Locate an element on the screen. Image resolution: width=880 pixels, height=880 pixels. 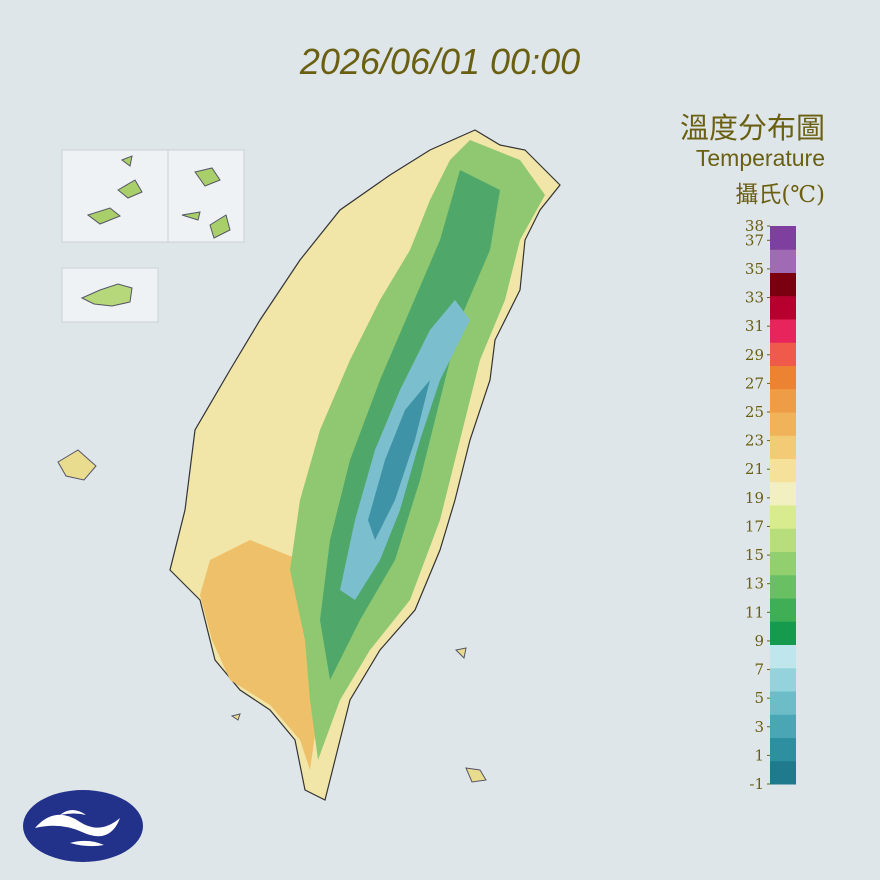
legend-tick-label: 38 is located at coordinates (754, 226).